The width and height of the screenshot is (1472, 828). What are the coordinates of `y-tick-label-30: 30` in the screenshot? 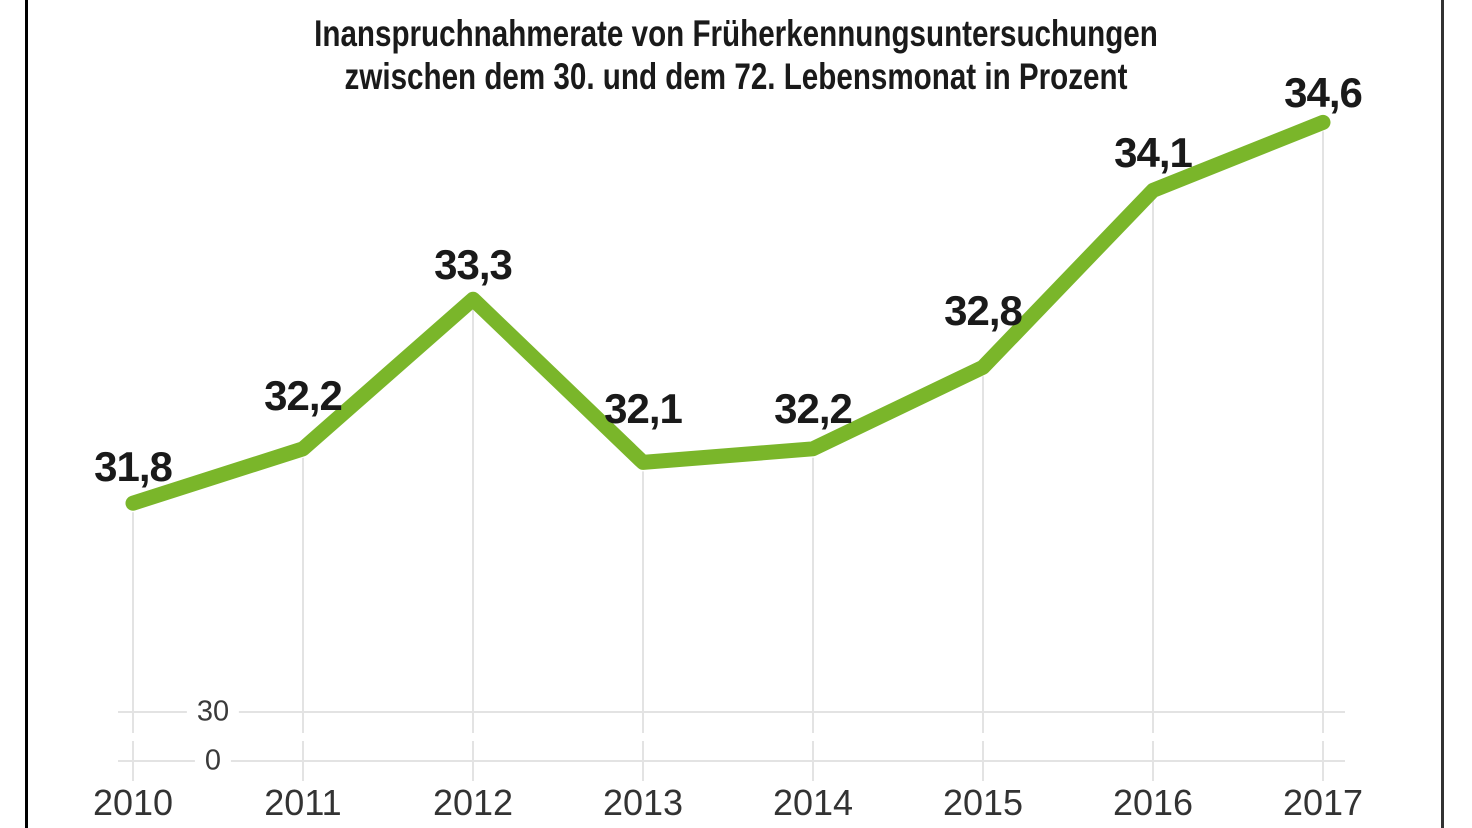 It's located at (213, 712).